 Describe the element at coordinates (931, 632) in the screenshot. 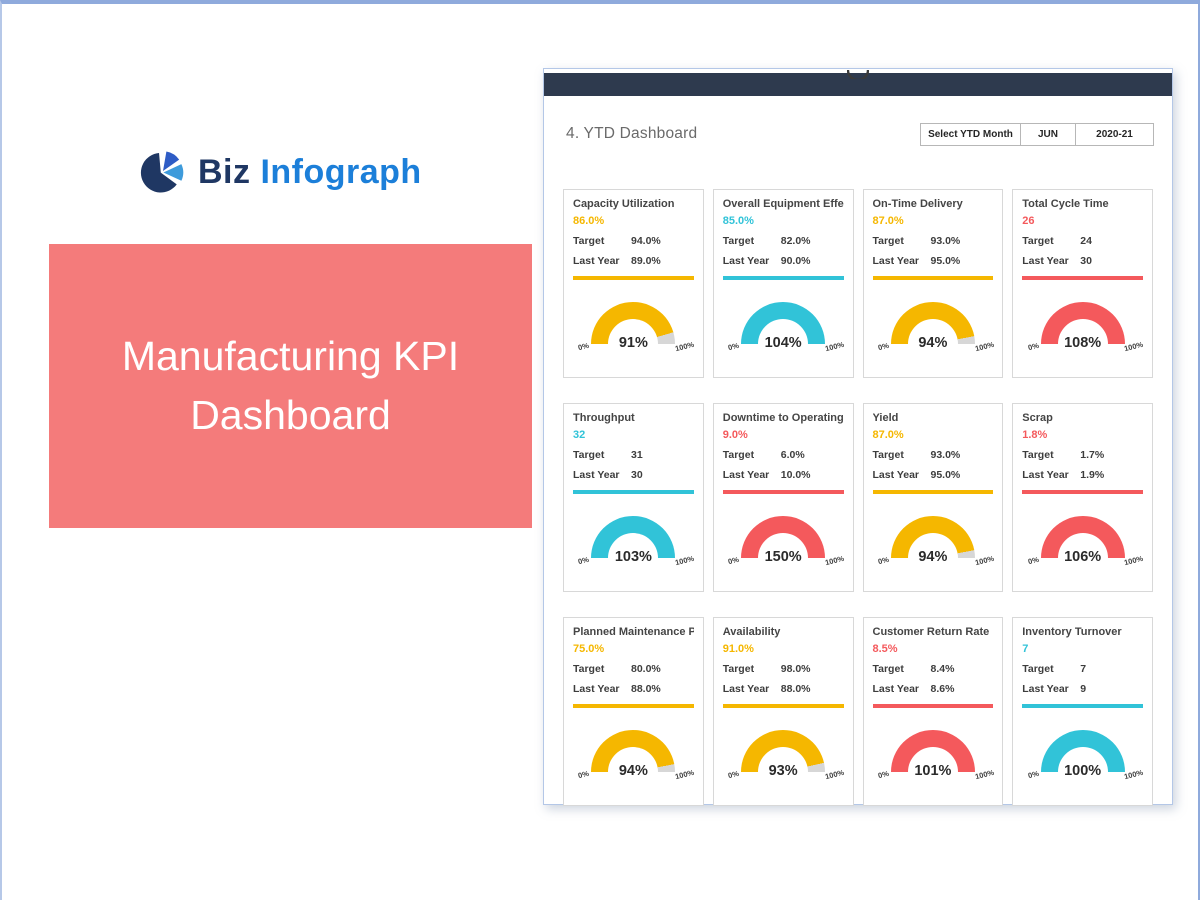

I see `kpi-title: Customer Return Rate` at that location.